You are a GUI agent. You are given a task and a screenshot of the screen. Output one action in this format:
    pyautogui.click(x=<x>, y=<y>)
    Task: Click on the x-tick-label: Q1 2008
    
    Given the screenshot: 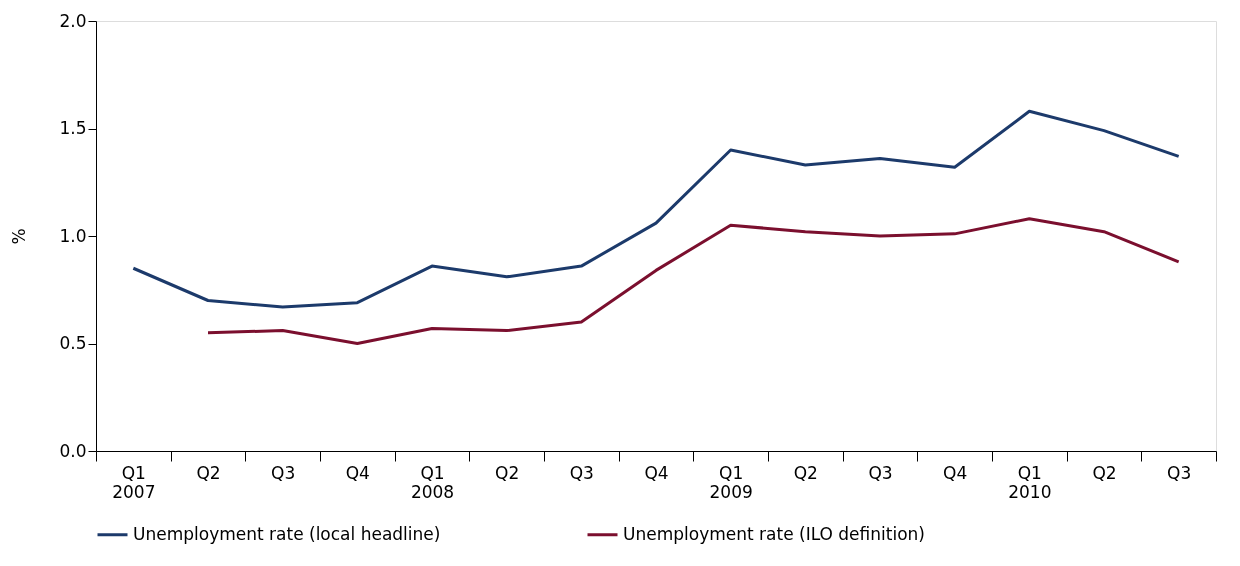 What is the action you would take?
    pyautogui.click(x=432, y=482)
    